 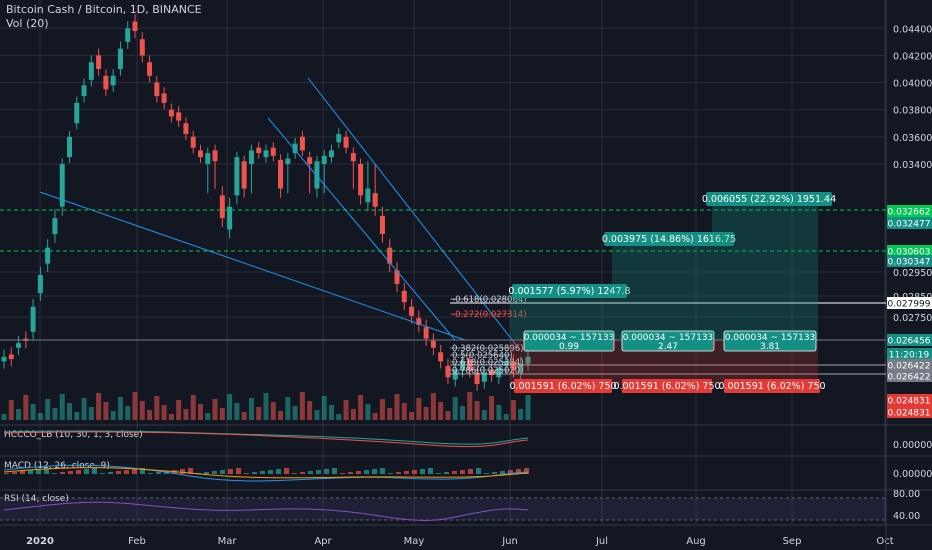 What do you see at coordinates (909, 367) in the screenshot?
I see `price-flag-label: 0.026422` at bounding box center [909, 367].